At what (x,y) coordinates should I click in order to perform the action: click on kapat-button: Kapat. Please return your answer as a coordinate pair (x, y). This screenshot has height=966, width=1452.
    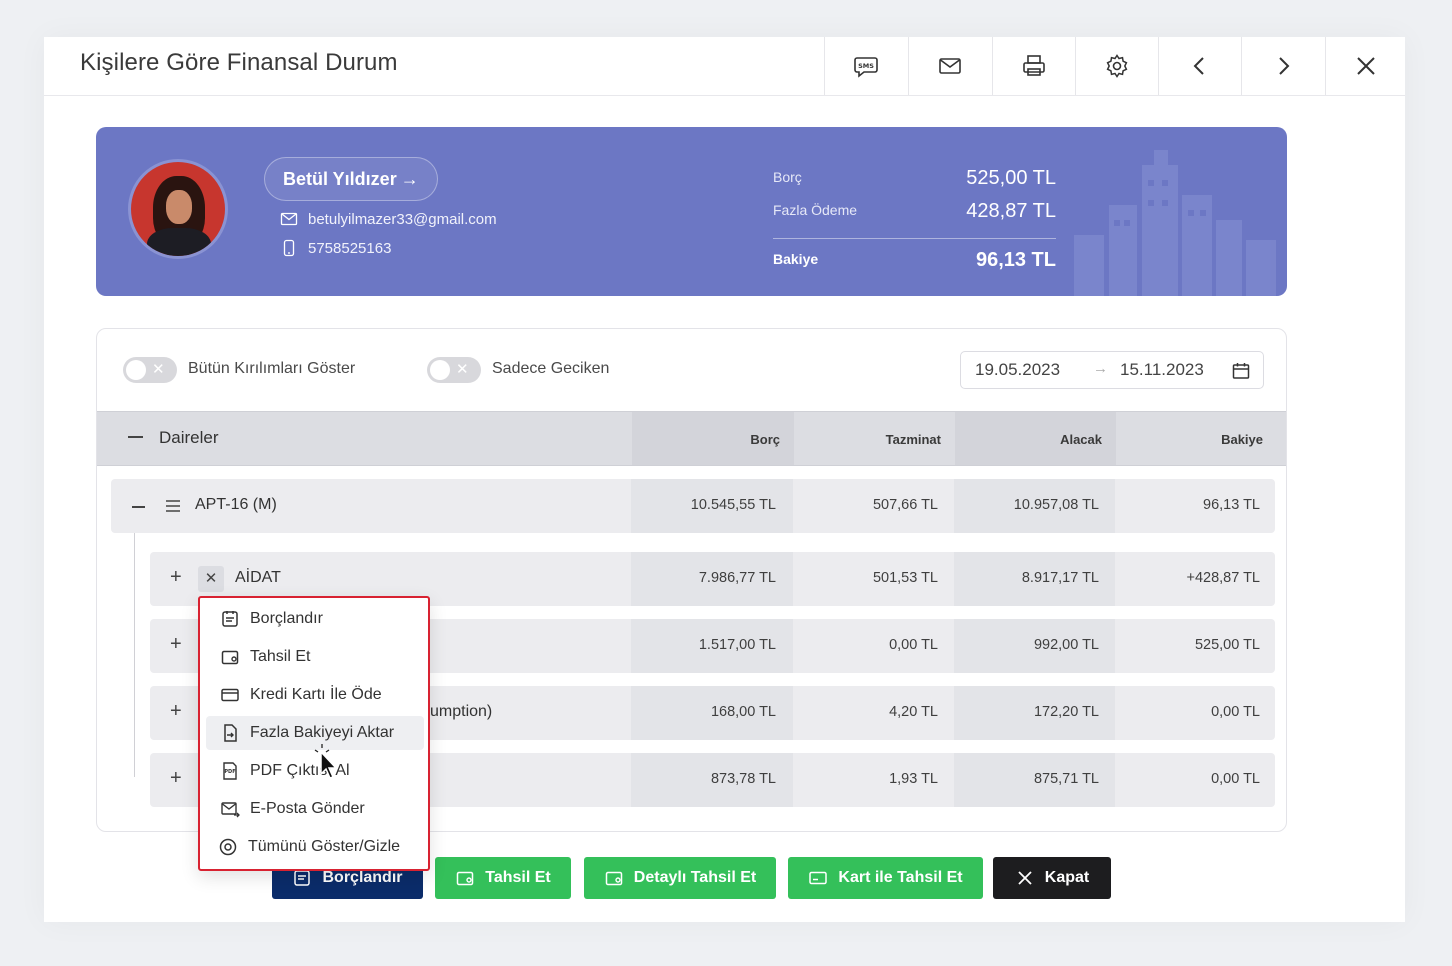
    Looking at the image, I should click on (1052, 878).